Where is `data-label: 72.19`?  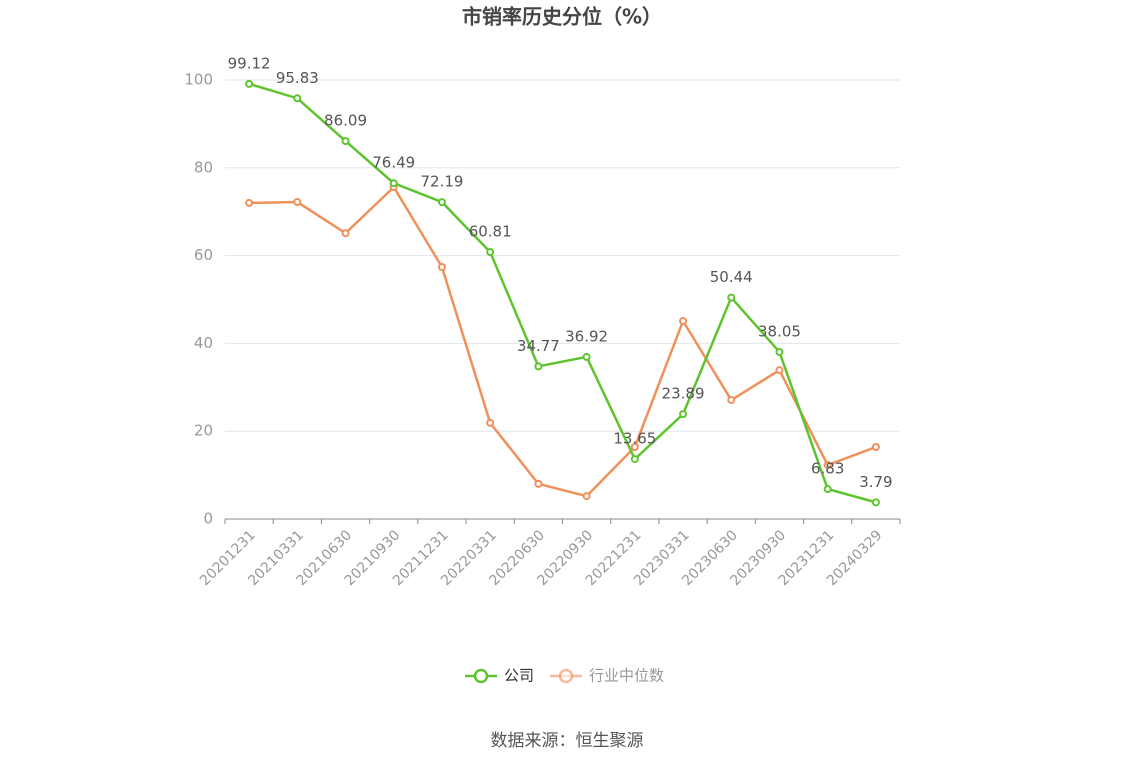
data-label: 72.19 is located at coordinates (441, 182).